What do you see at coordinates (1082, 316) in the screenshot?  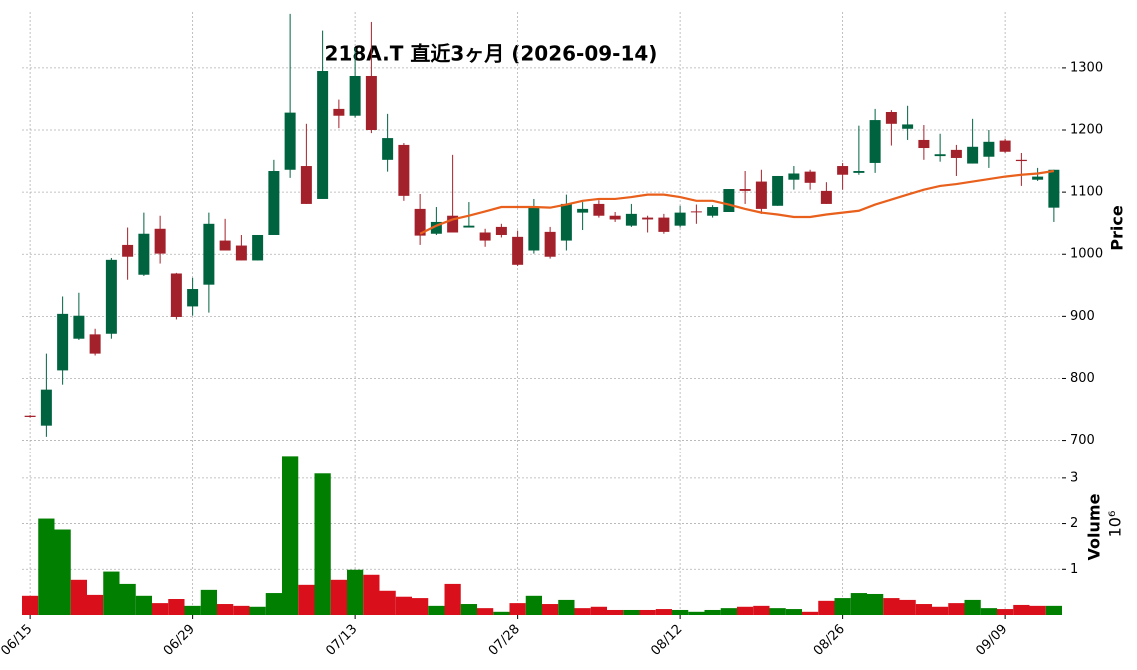 I see `y-tick-label: 900` at bounding box center [1082, 316].